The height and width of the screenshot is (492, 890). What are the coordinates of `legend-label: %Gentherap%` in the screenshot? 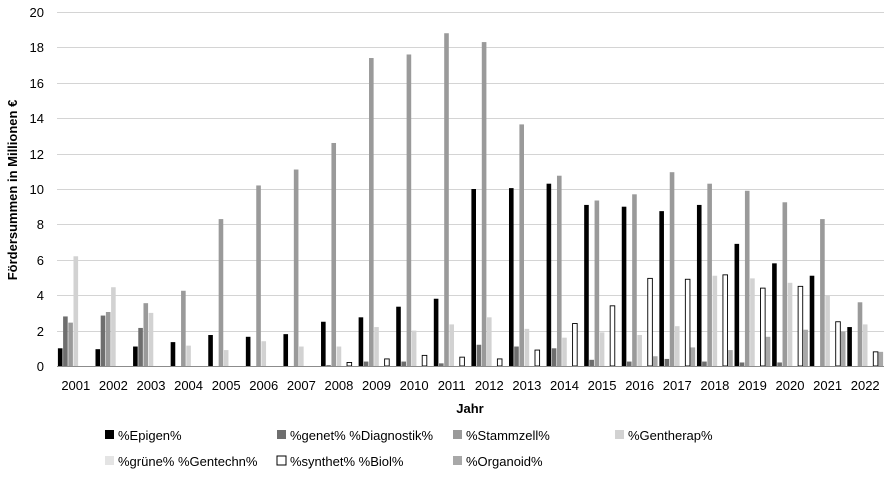 It's located at (670, 435).